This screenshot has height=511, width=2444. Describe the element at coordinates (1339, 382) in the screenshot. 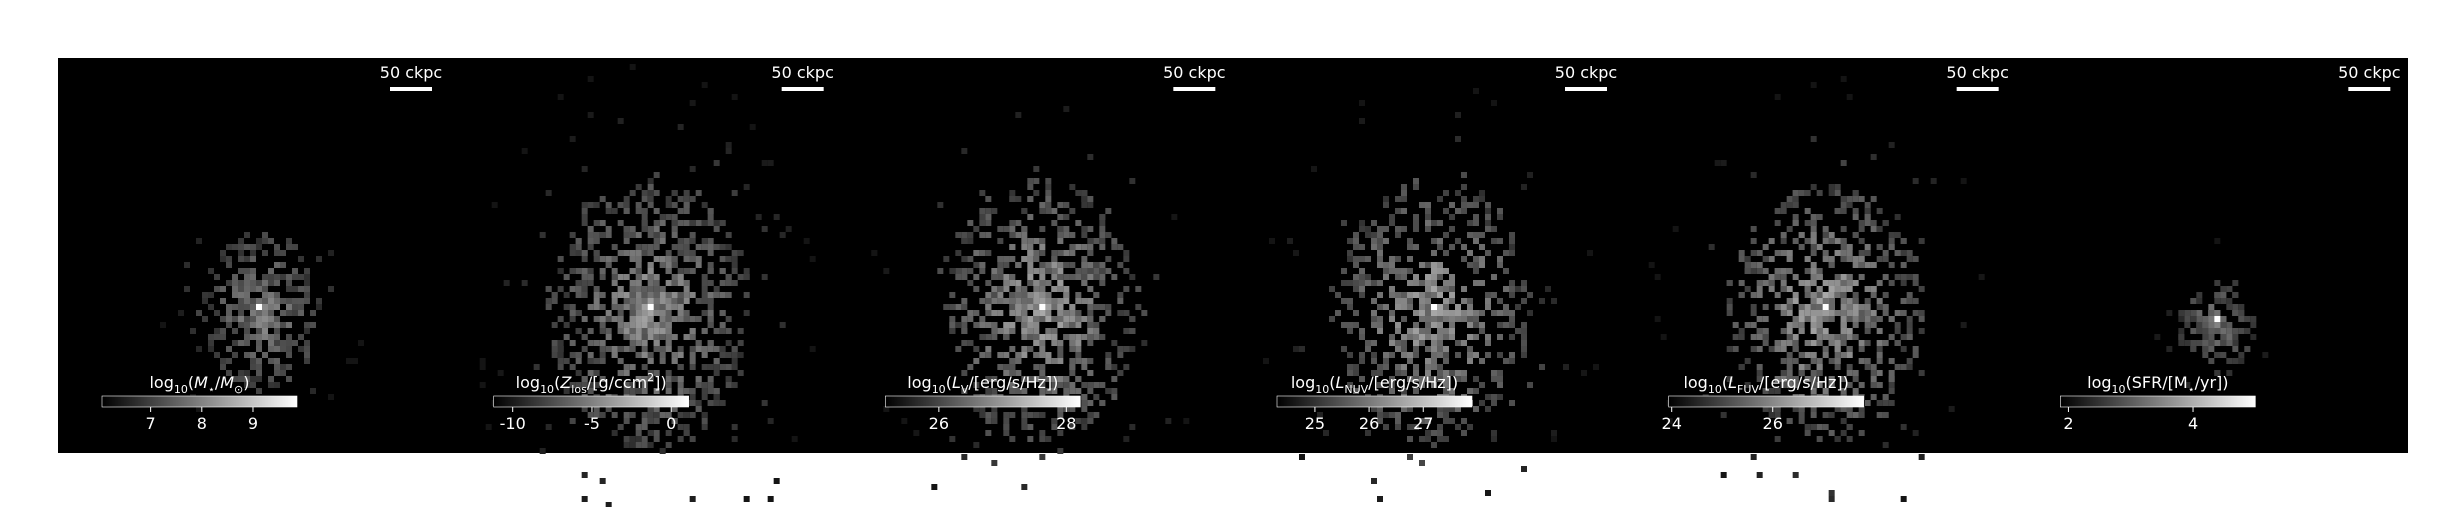

I see `colorbar-label-part: L` at that location.